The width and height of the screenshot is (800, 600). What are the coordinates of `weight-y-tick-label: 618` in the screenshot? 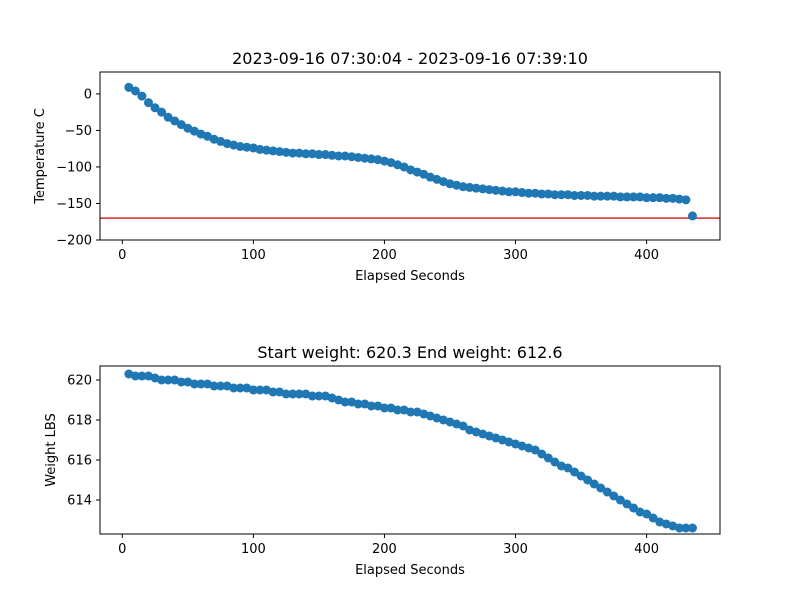 It's located at (79, 421).